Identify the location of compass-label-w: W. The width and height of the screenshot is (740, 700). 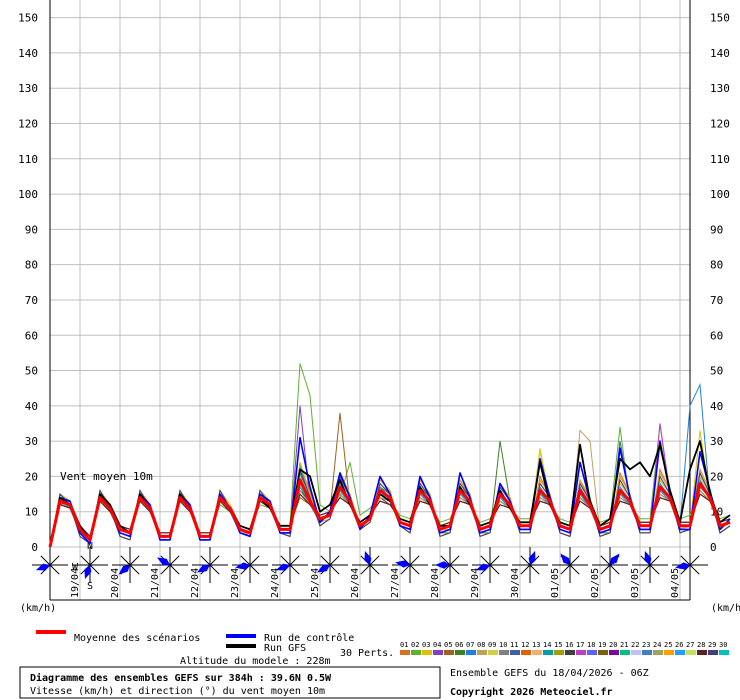
(75, 567).